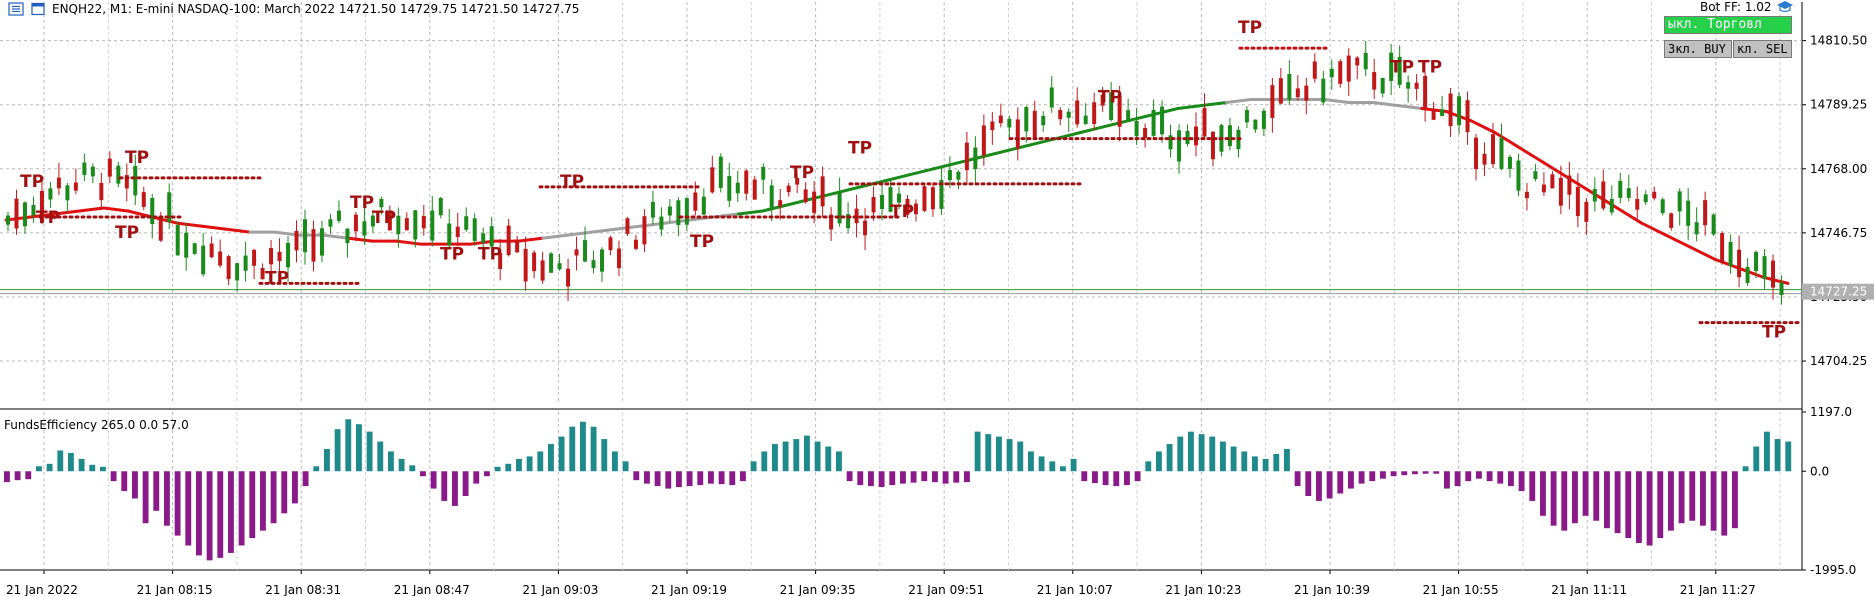  Describe the element at coordinates (946, 589) in the screenshot. I see `time-tick-label: 21 Jan 09:51` at that location.